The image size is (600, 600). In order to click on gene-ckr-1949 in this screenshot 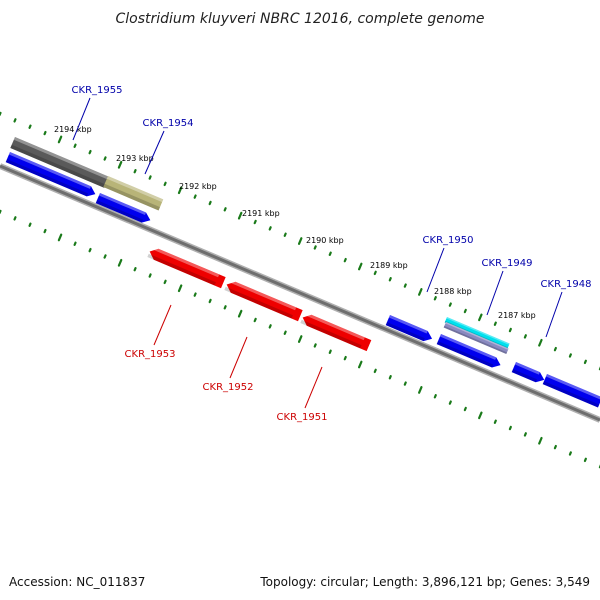, I will do `click(469, 352)`.